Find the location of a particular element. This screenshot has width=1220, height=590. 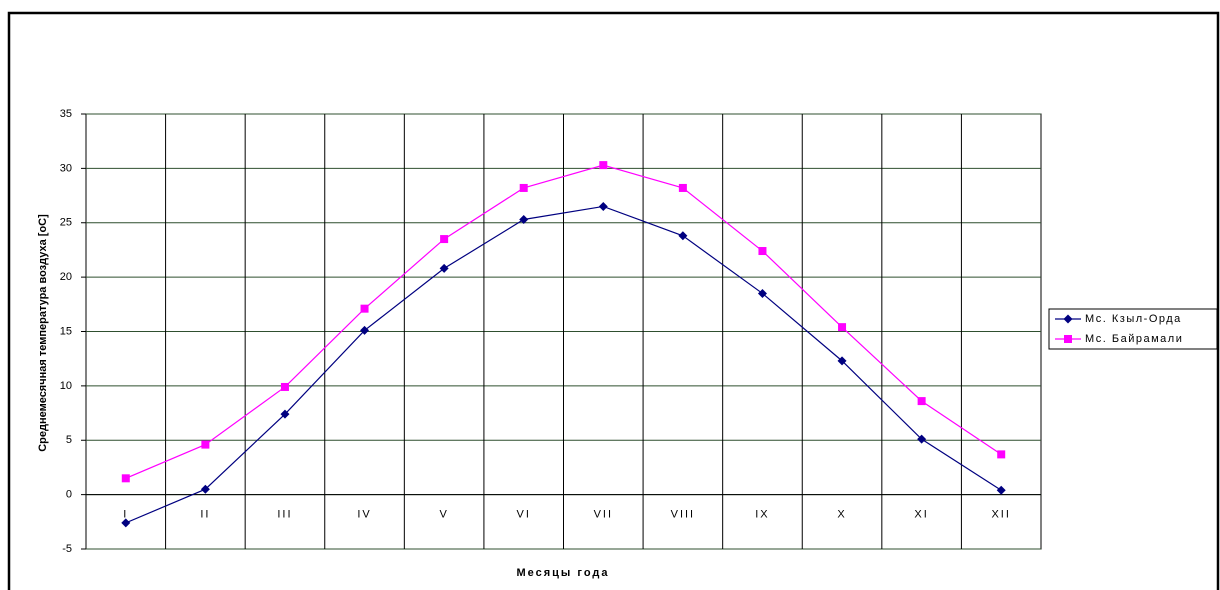

x-tick-label: II is located at coordinates (205, 515).